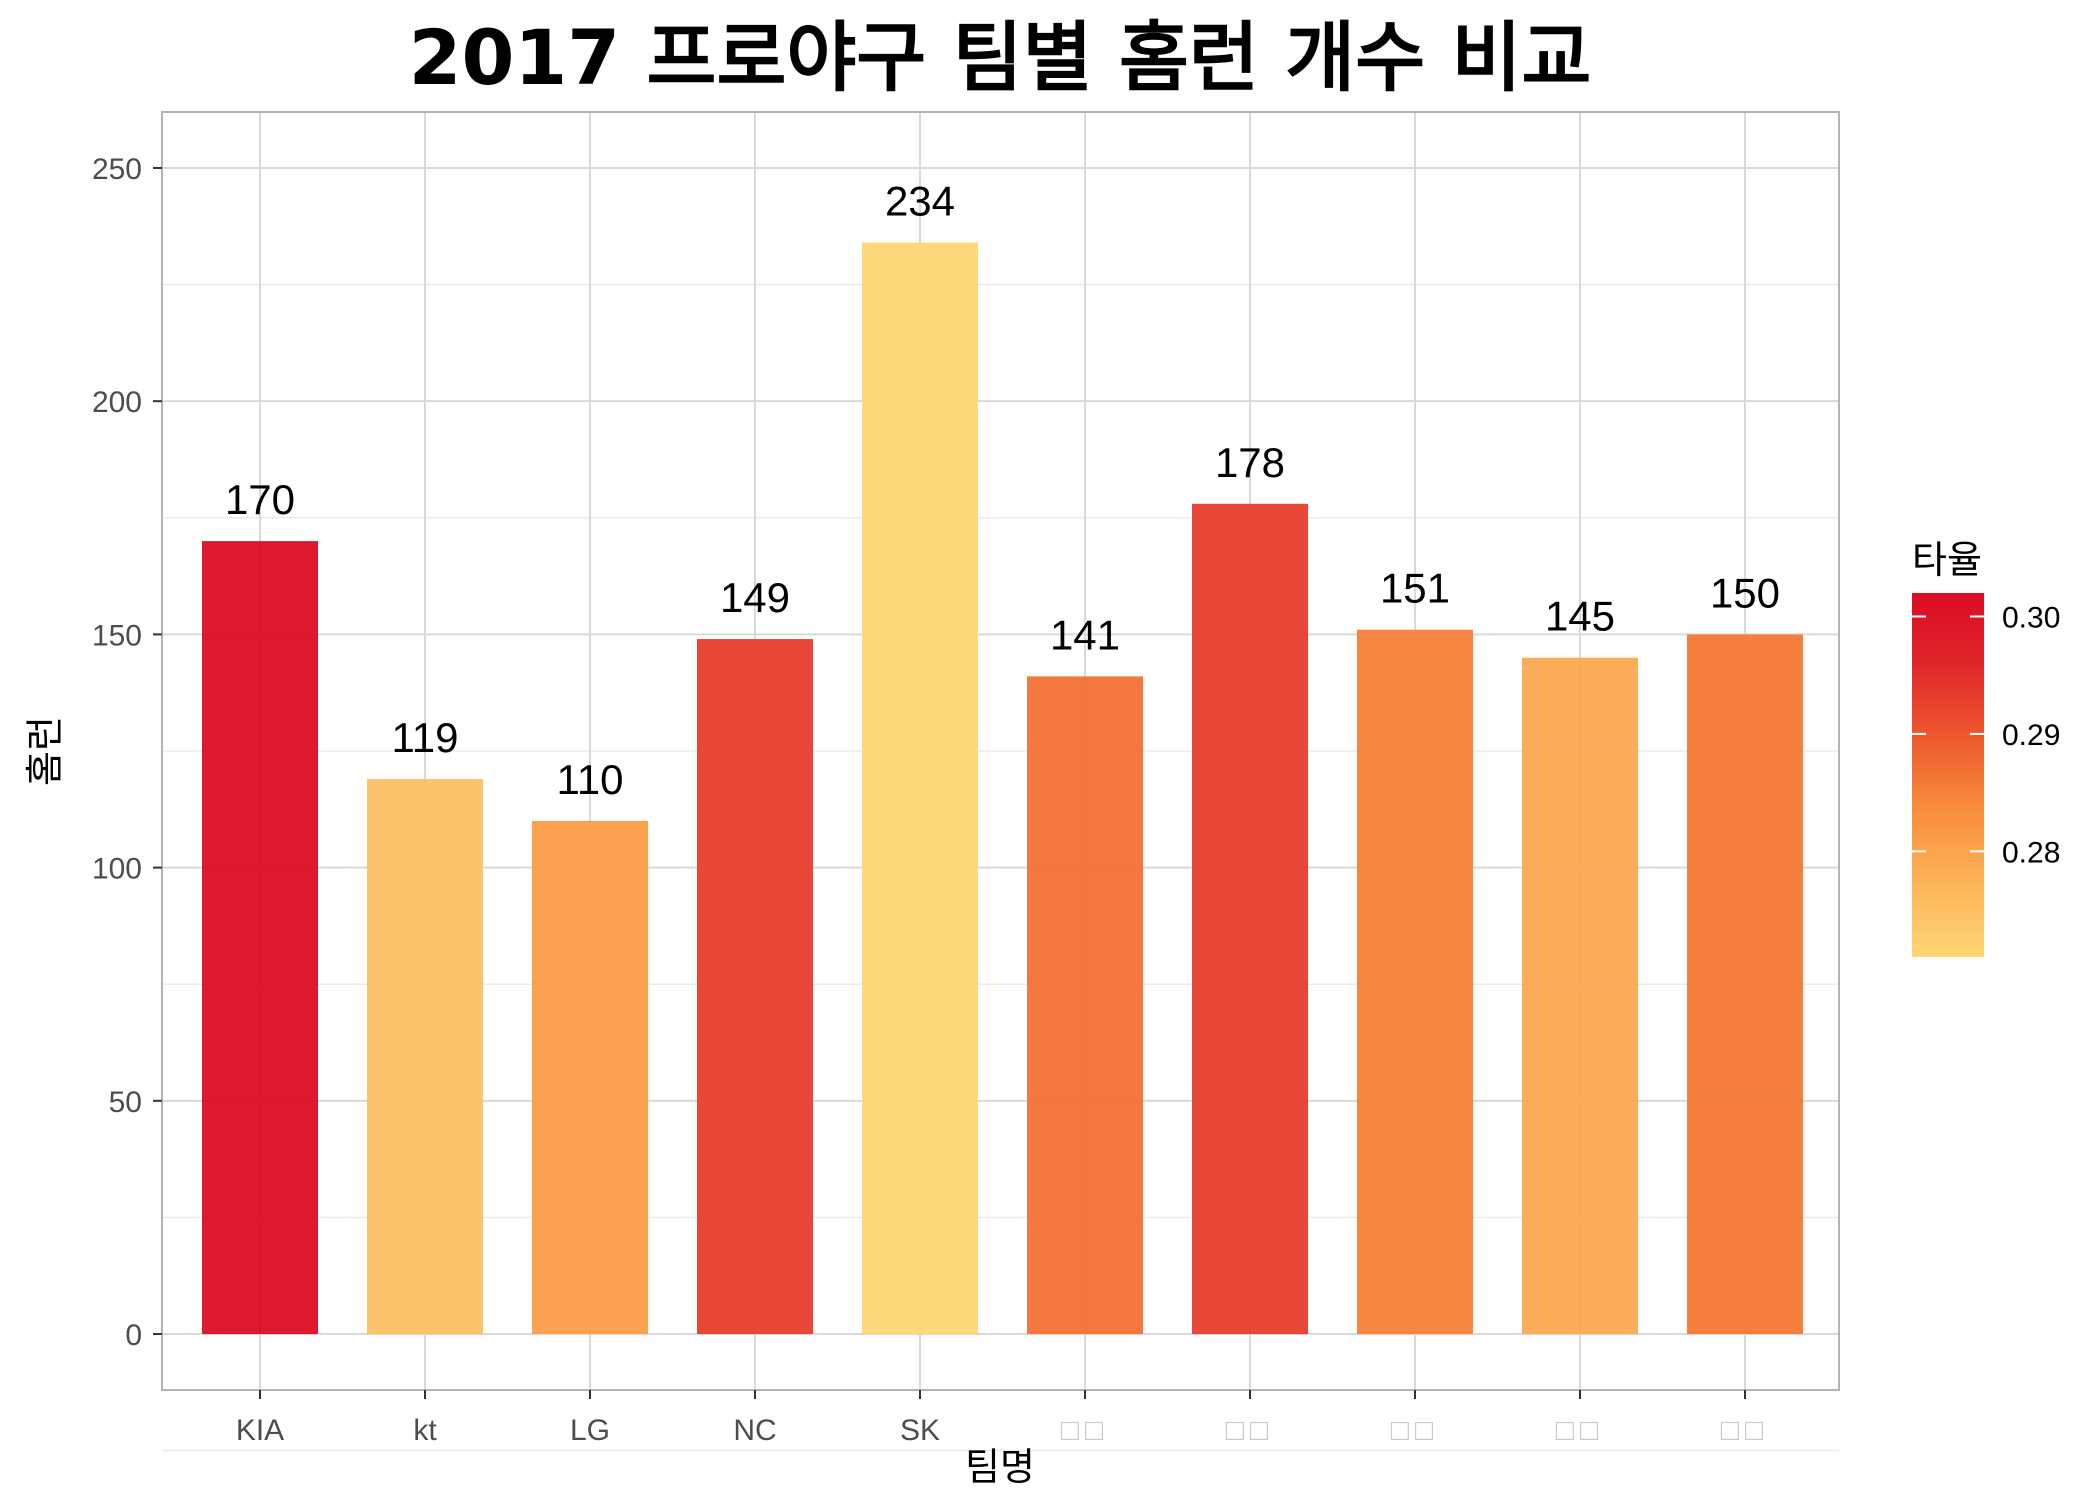  I want to click on data-label: 234, so click(920, 201).